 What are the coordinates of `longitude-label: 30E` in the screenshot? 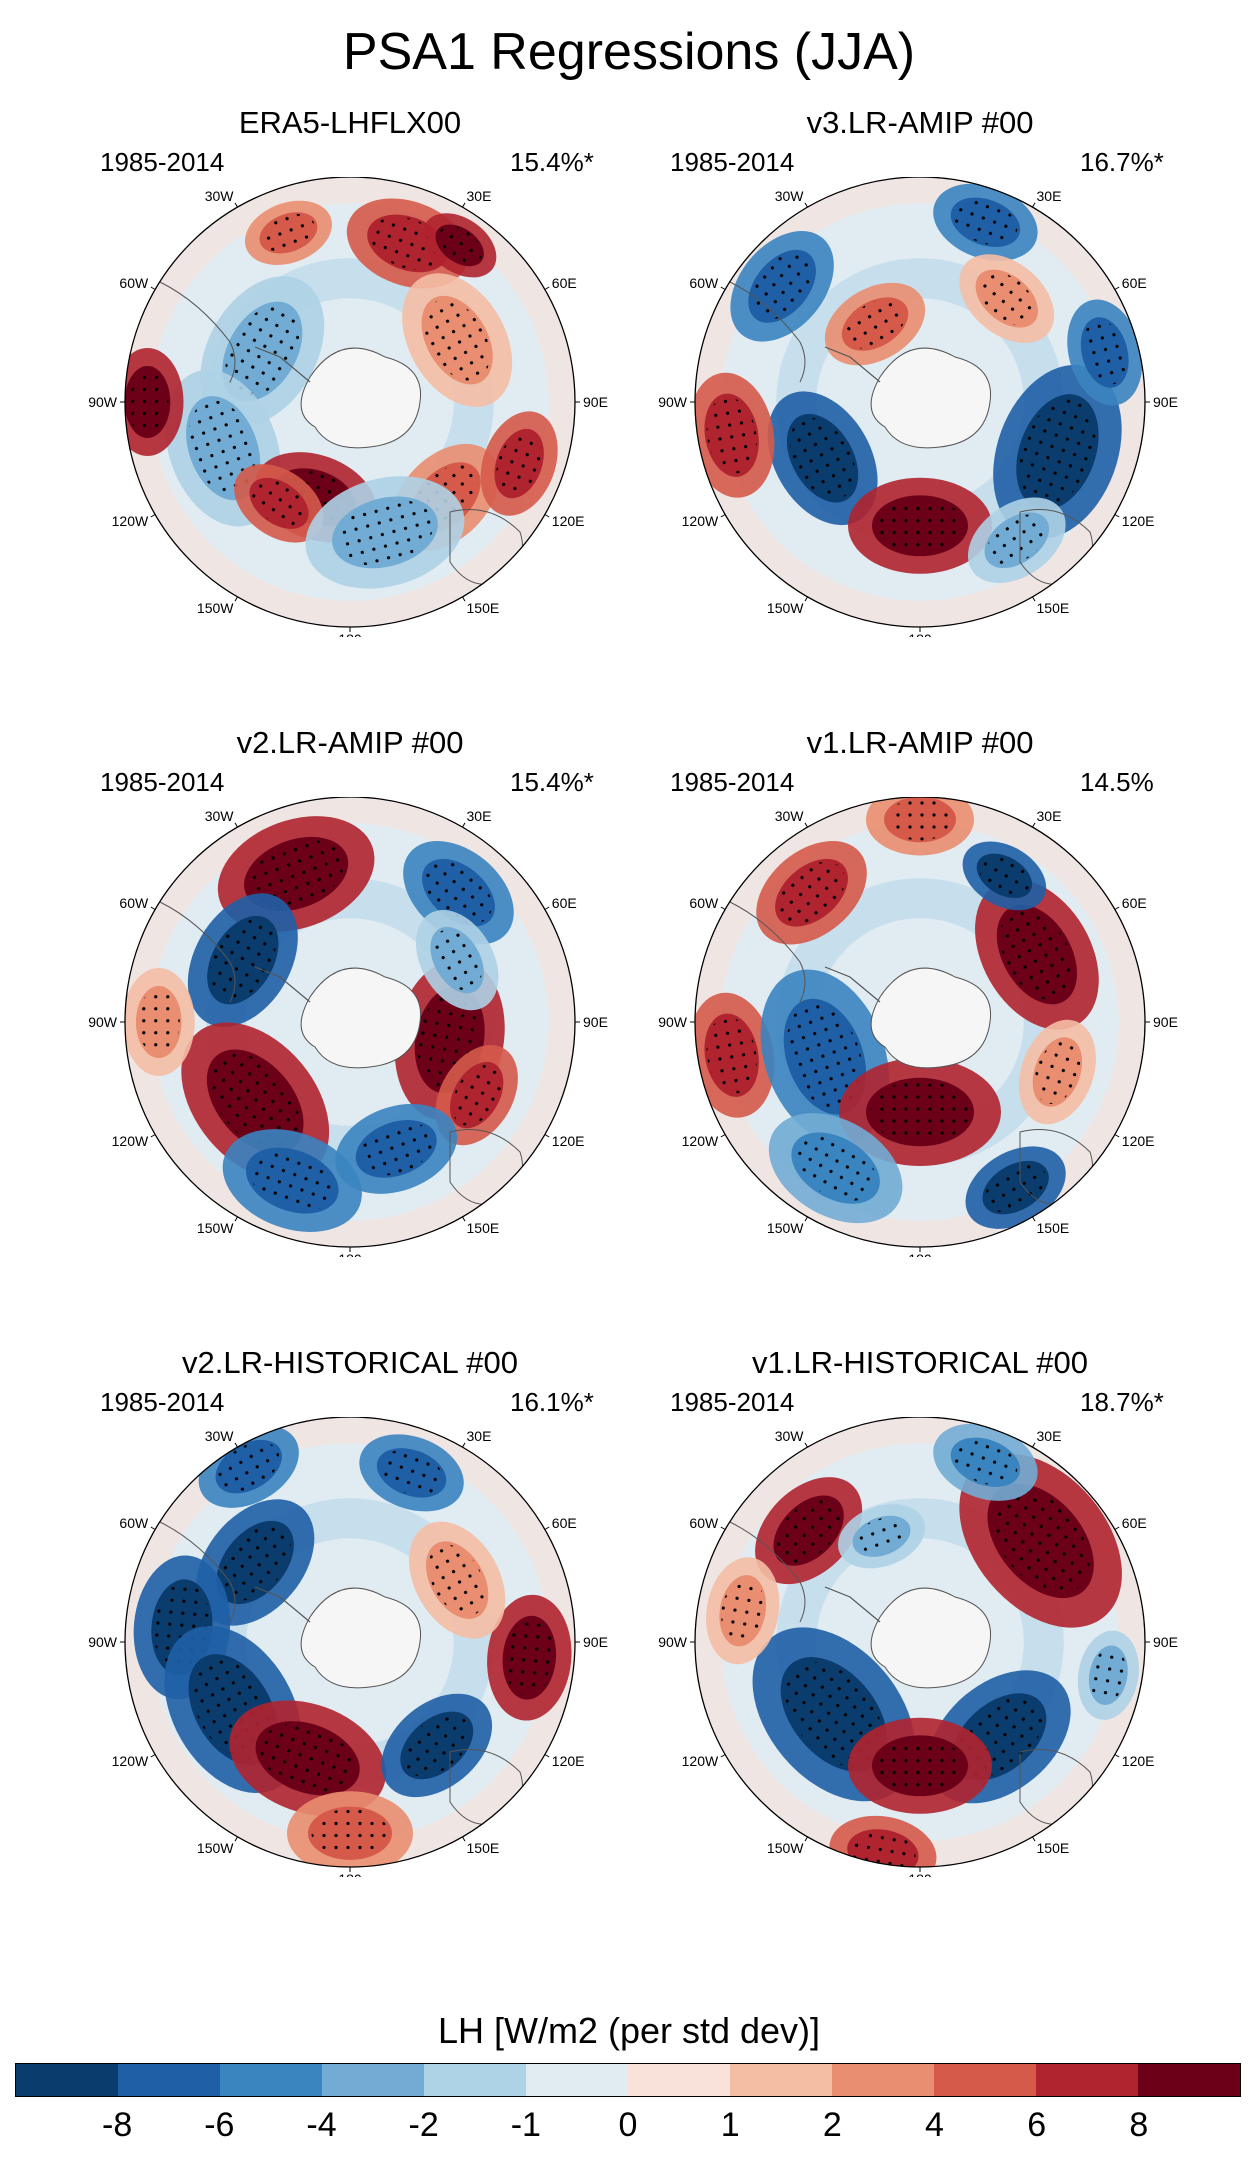 It's located at (1049, 1436).